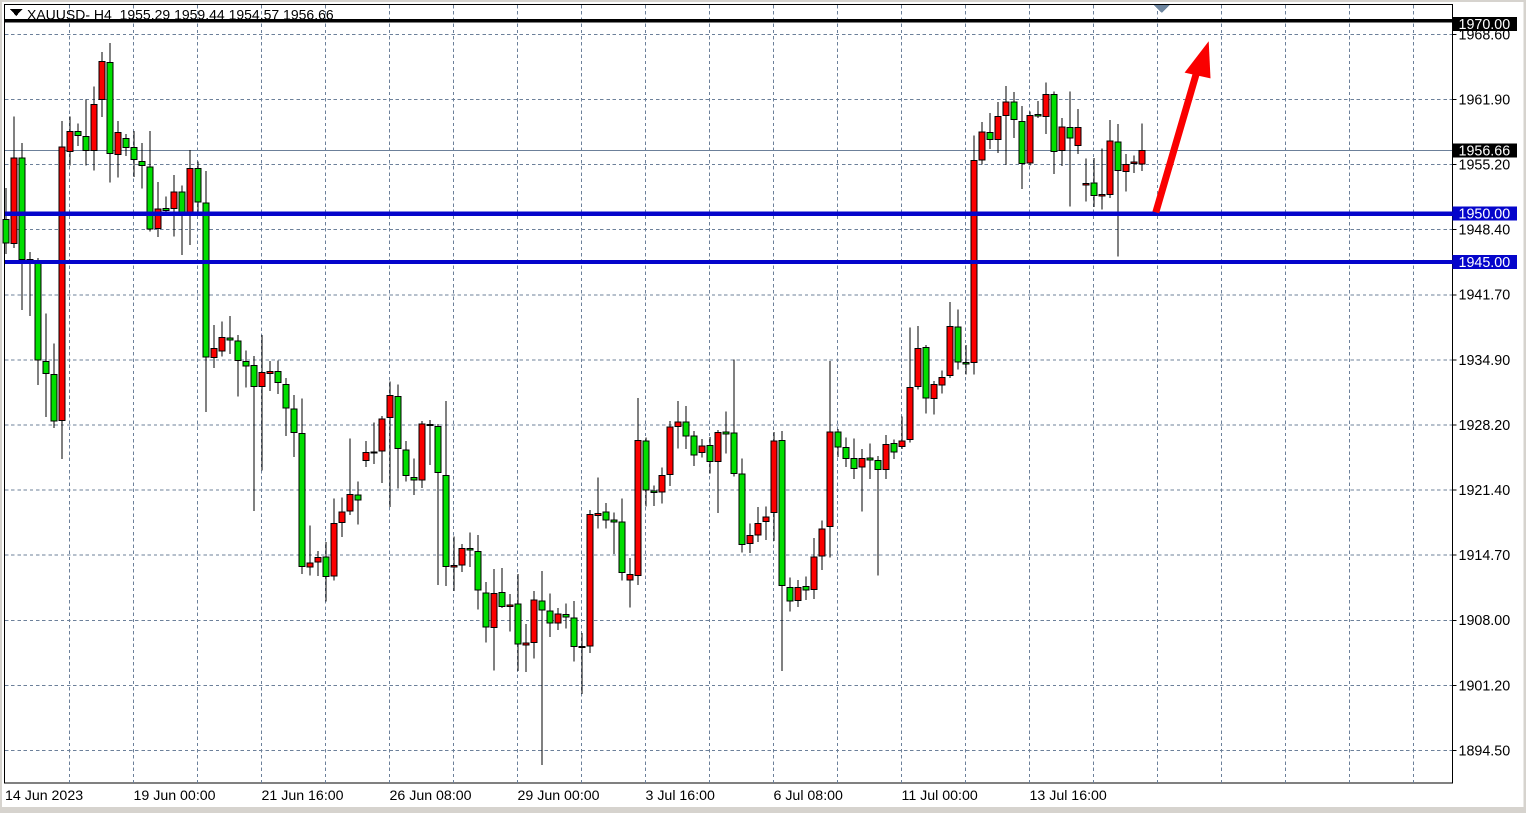  Describe the element at coordinates (940, 796) in the screenshot. I see `svg-text: 11 Jul 00:00` at that location.